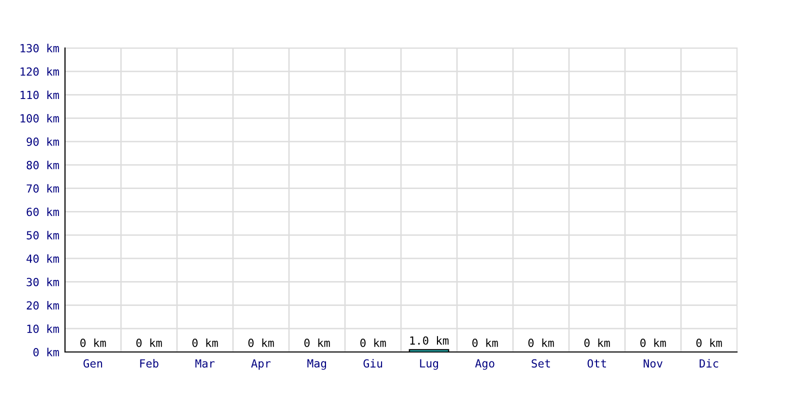  I want to click on x-tick-label: Dic, so click(709, 363).